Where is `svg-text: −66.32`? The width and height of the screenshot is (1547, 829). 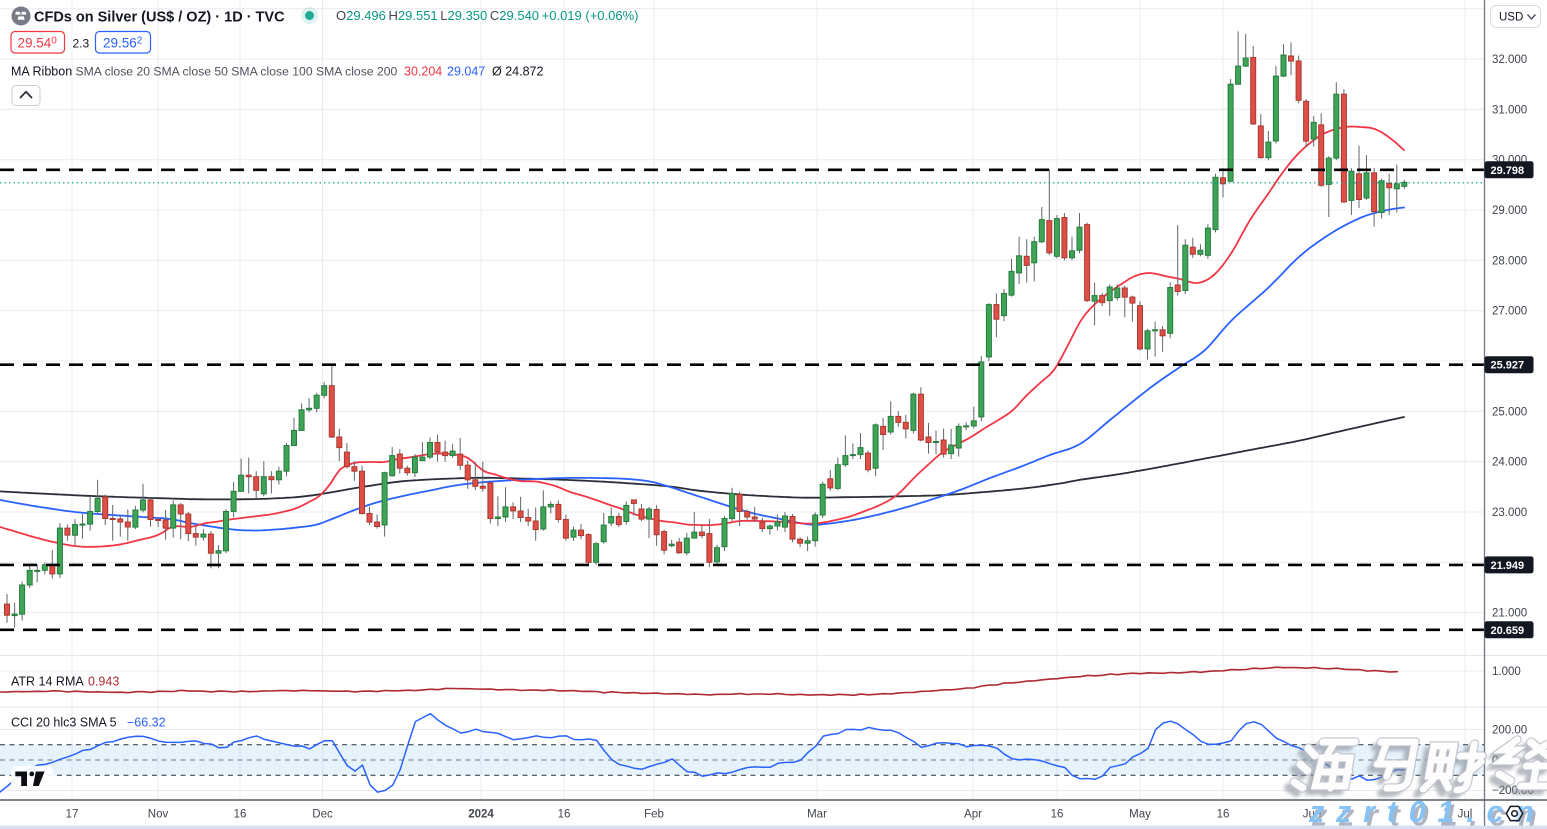
svg-text: −66.32 is located at coordinates (146, 723).